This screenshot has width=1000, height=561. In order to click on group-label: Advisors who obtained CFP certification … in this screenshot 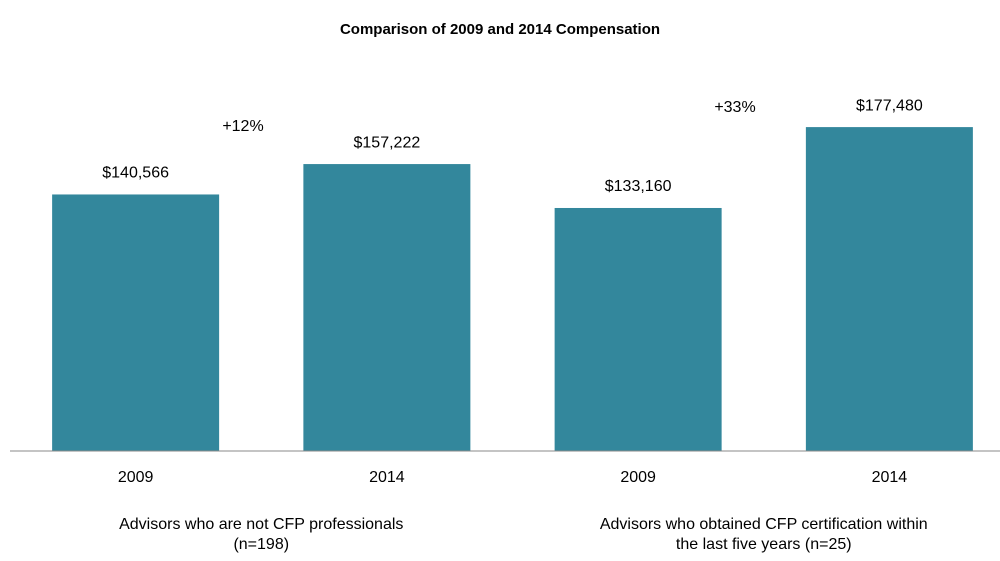, I will do `click(764, 524)`.